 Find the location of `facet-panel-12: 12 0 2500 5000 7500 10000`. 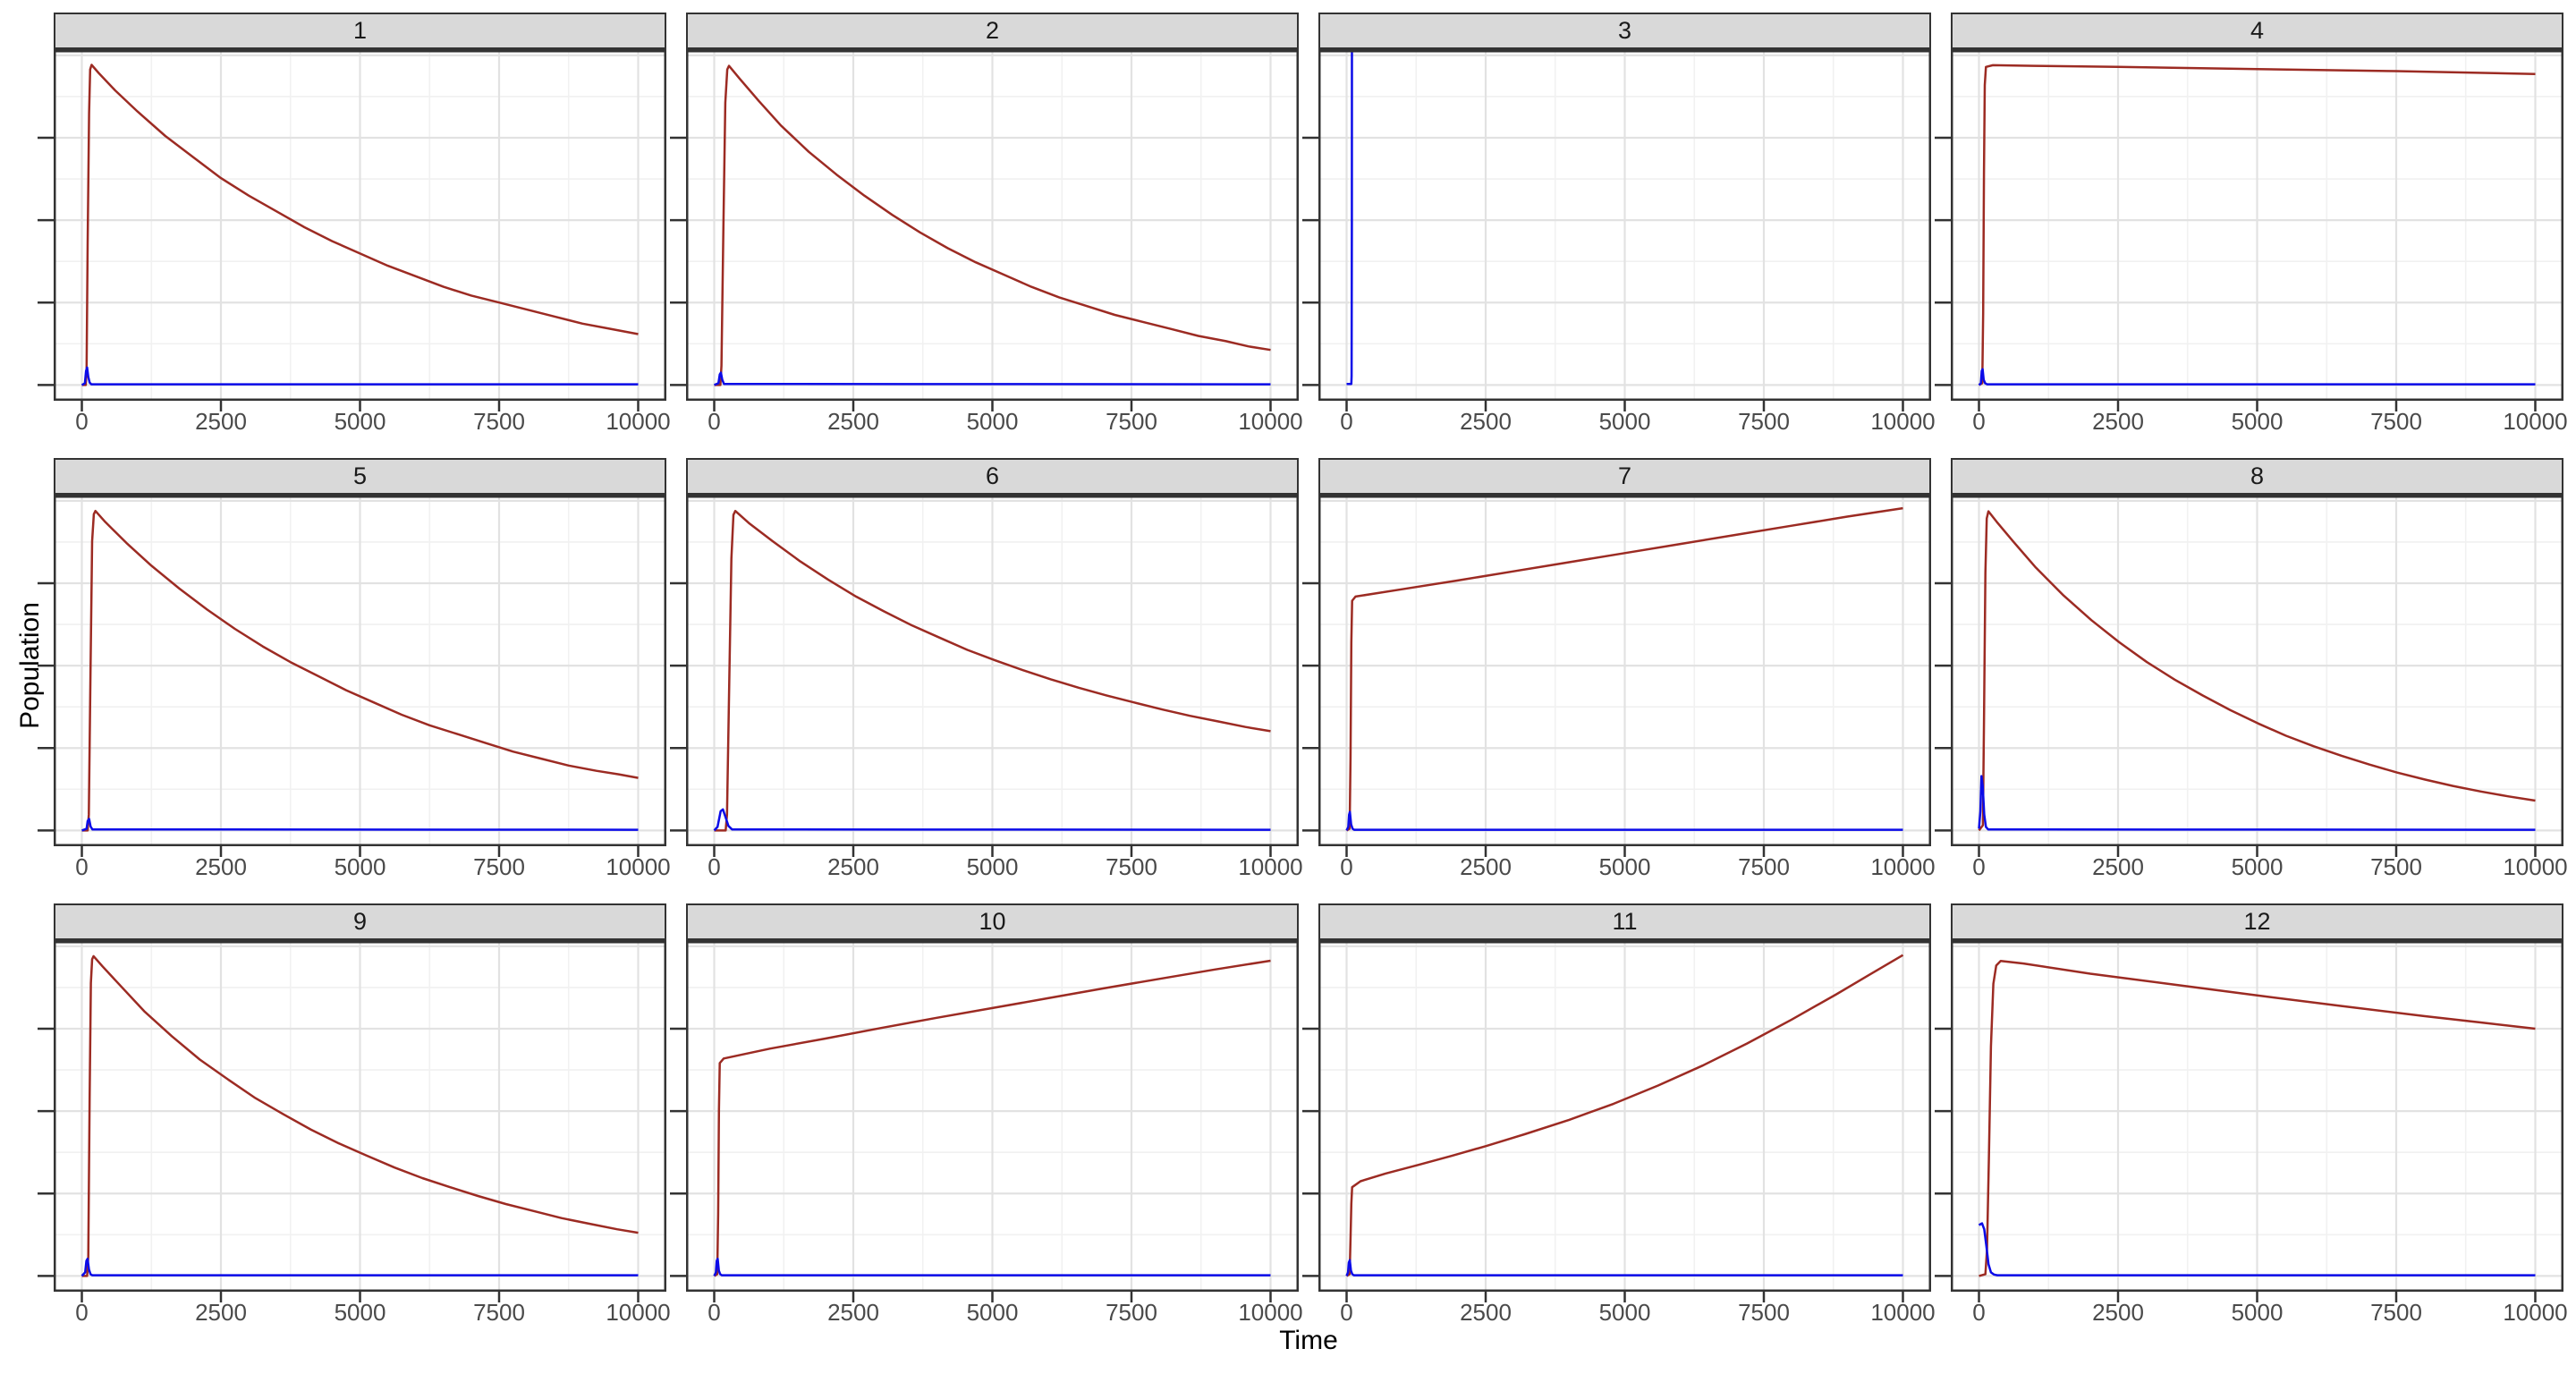

facet-panel-12: 12 0 2500 5000 7500 10000 is located at coordinates (2251, 1114).